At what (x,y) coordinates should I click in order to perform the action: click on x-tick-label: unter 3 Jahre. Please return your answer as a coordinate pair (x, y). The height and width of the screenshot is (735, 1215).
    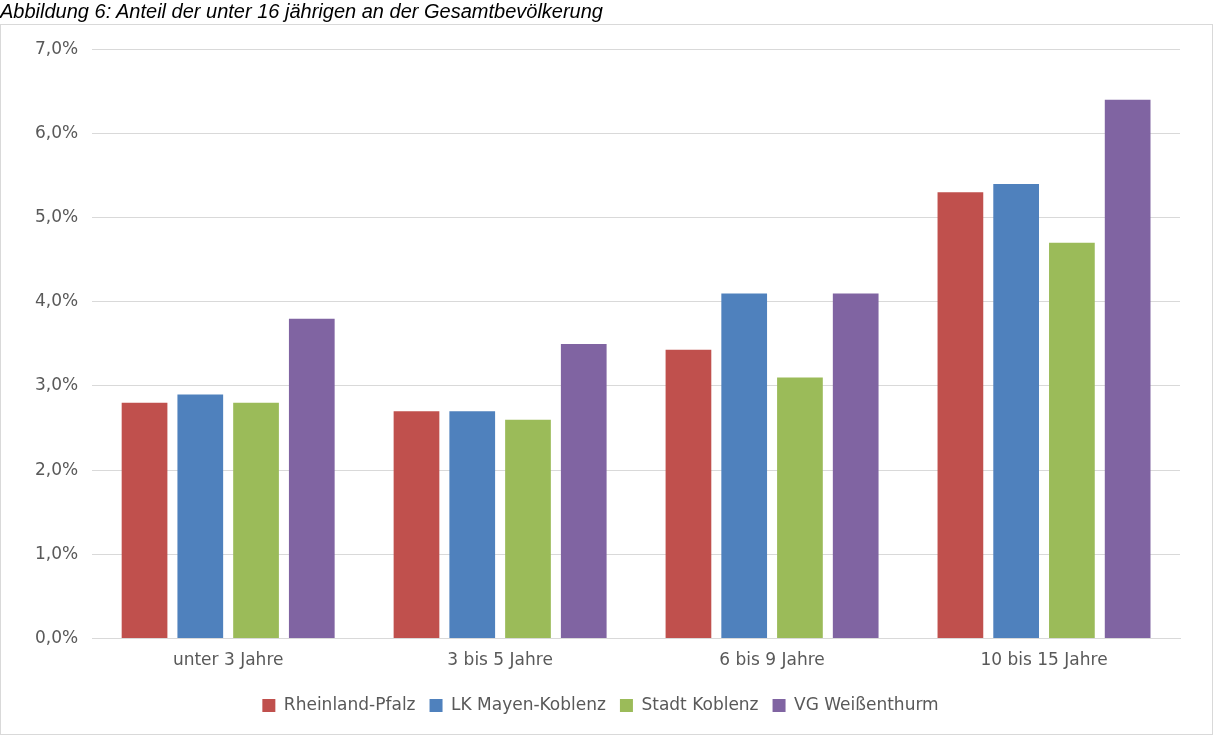
    Looking at the image, I should click on (228, 659).